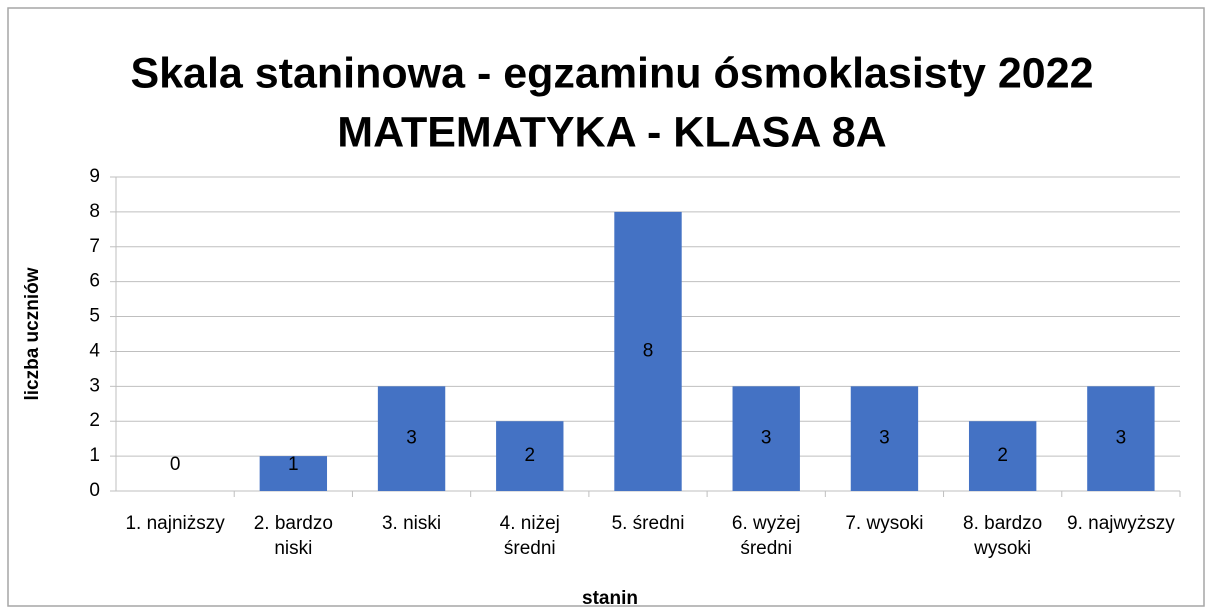  Describe the element at coordinates (94, 385) in the screenshot. I see `y-tick-label: 3` at that location.